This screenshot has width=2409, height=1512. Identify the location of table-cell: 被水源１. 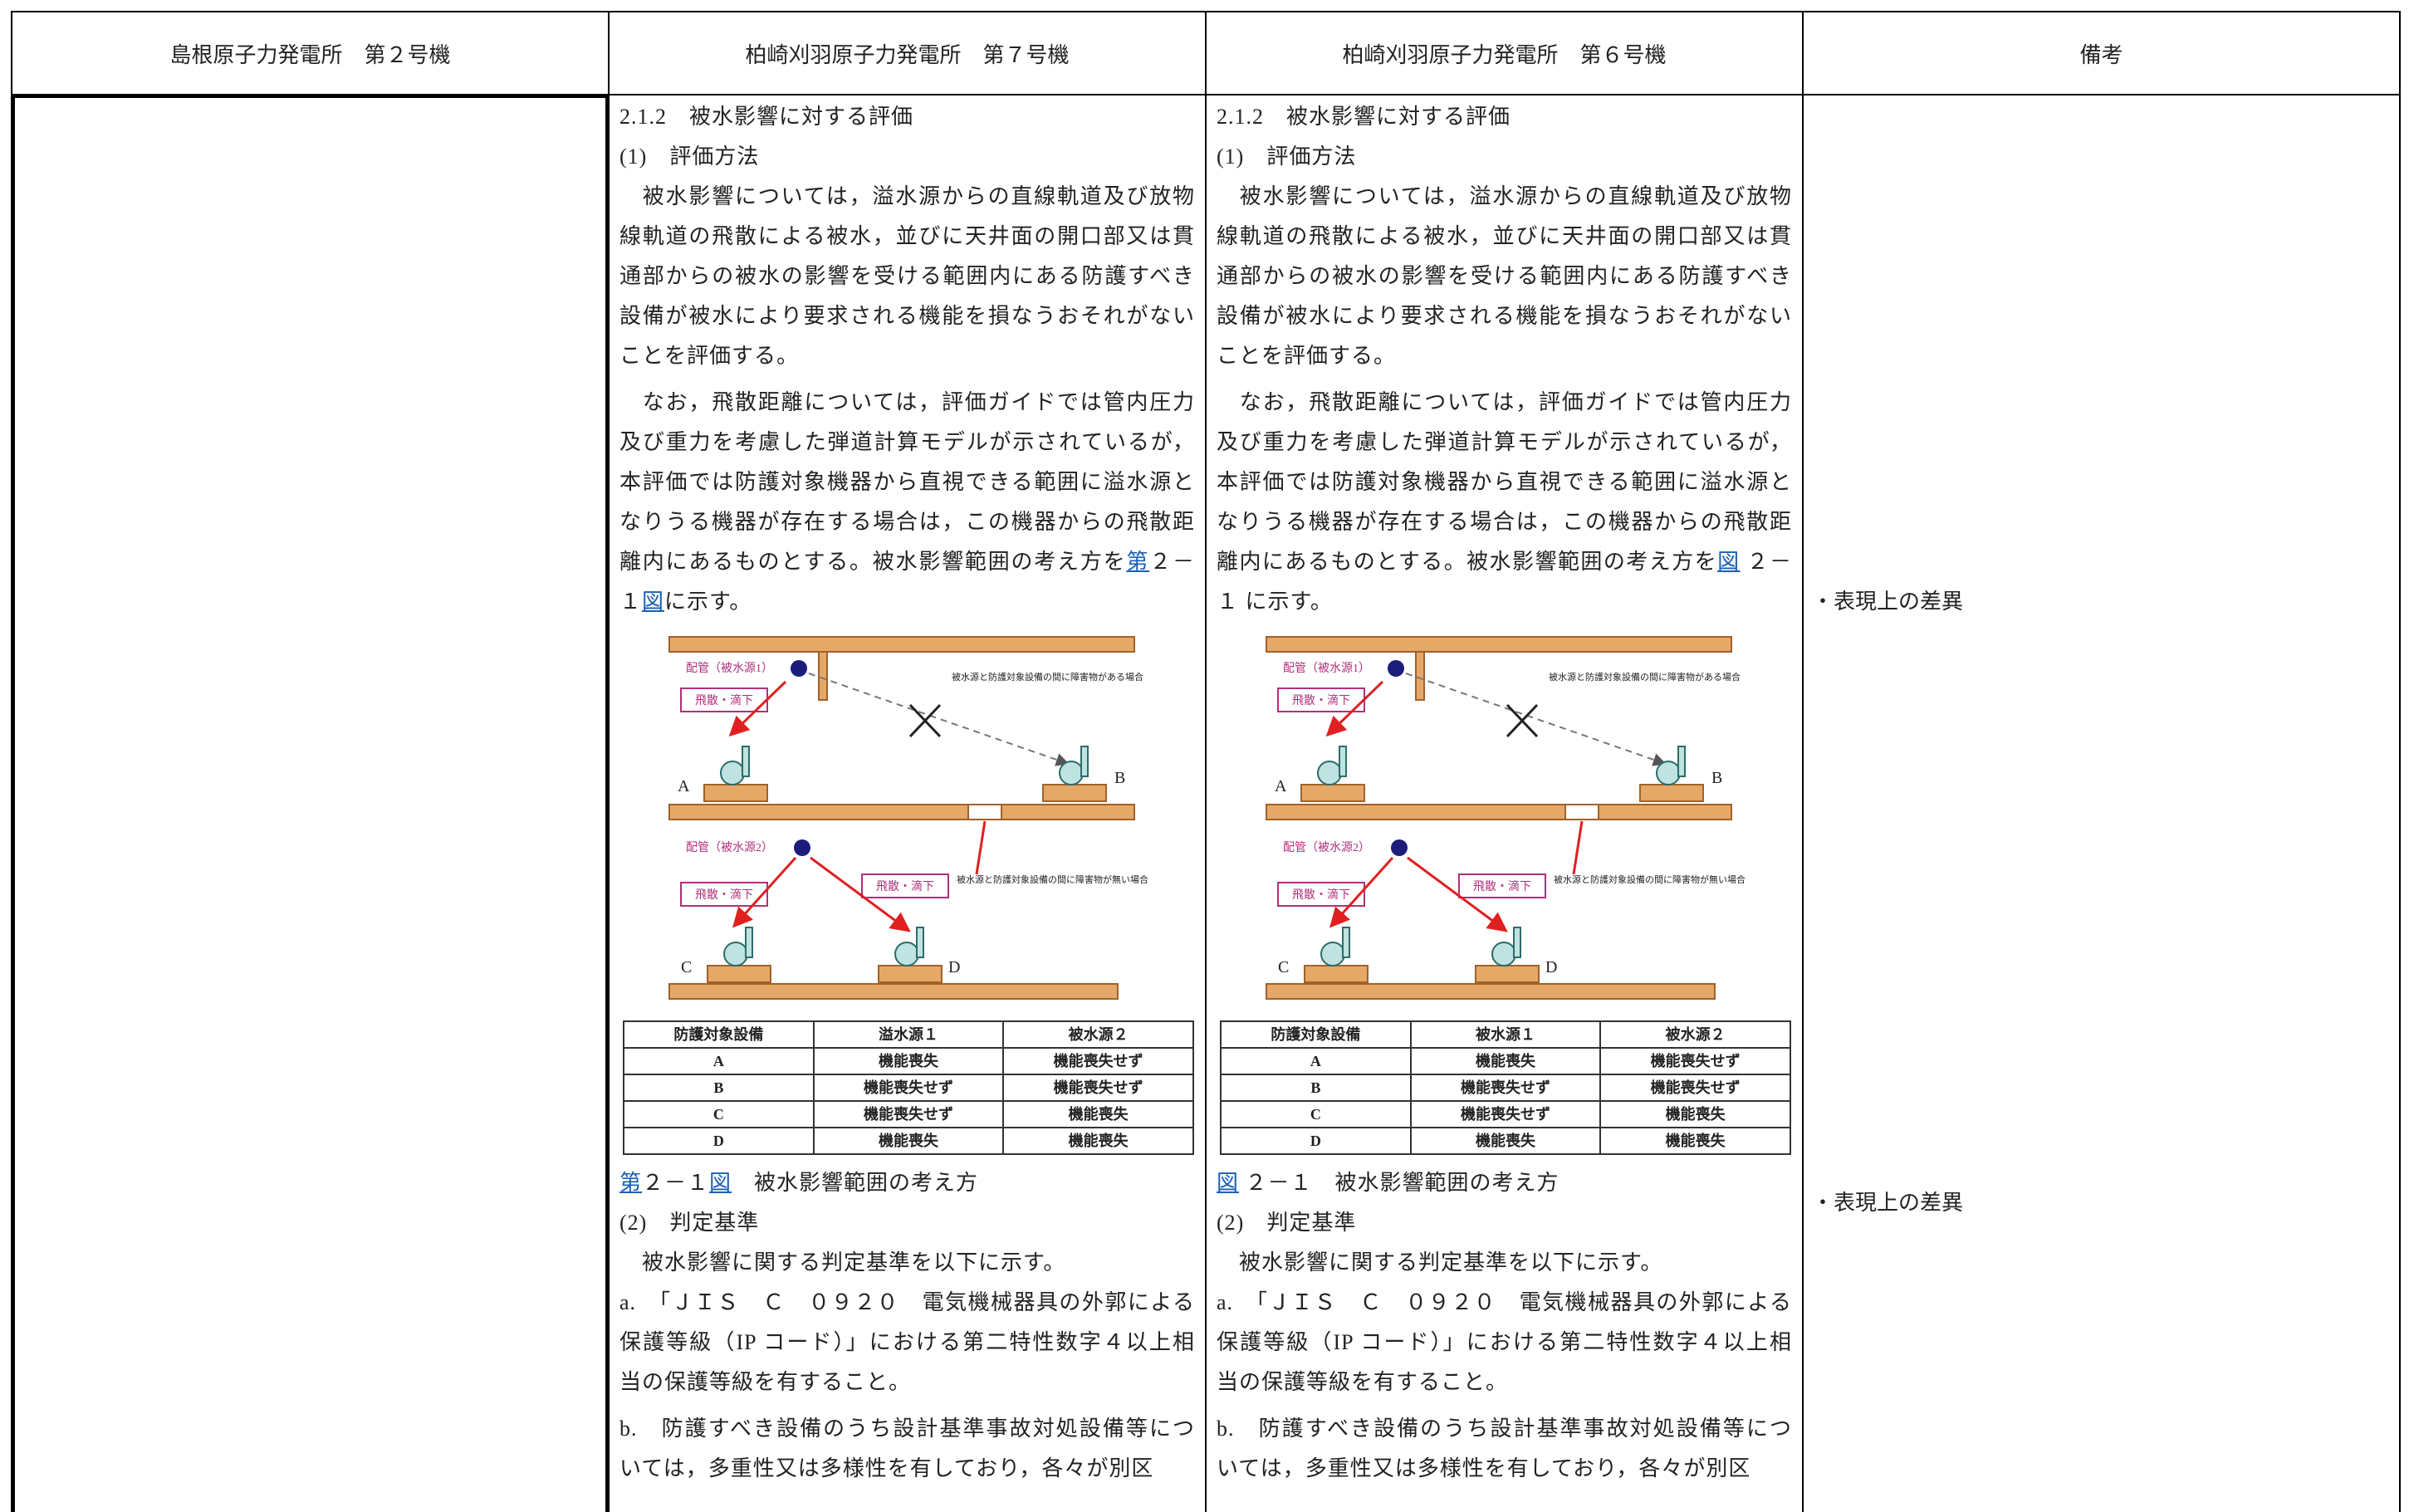
(1505, 1034).